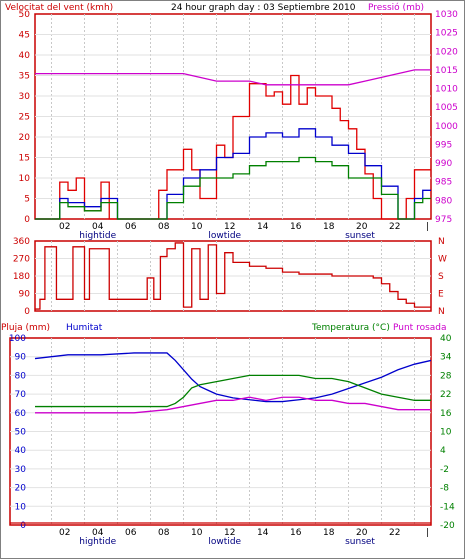 This screenshot has height=559, width=465. I want to click on dewpoint-line, so click(233, 405).